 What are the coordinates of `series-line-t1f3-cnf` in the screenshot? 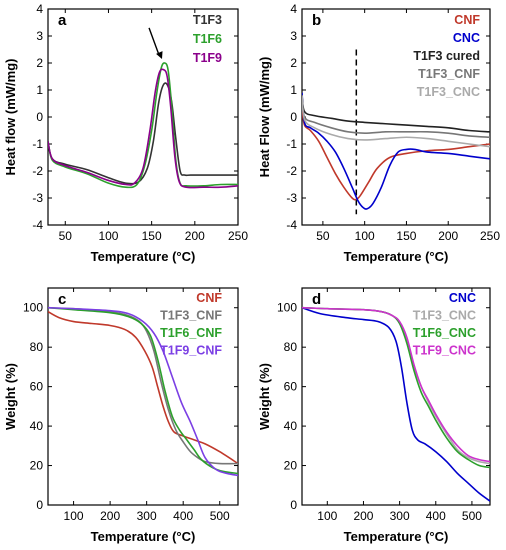 It's located at (396, 117).